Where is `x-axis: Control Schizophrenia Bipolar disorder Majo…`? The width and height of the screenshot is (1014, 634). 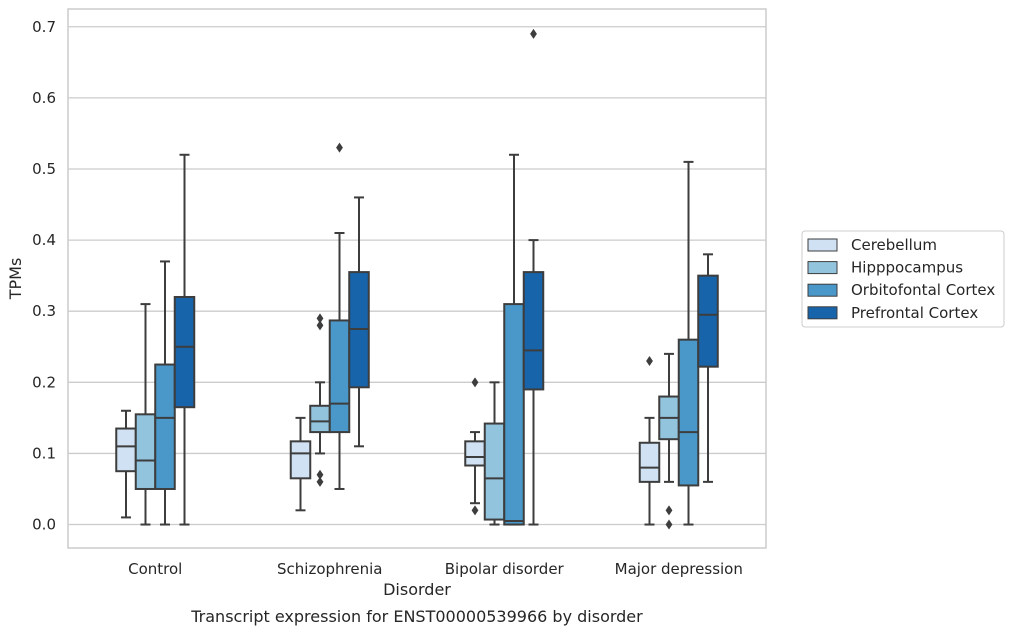
x-axis: Control Schizophrenia Bipolar disorder Majo… is located at coordinates (435, 569).